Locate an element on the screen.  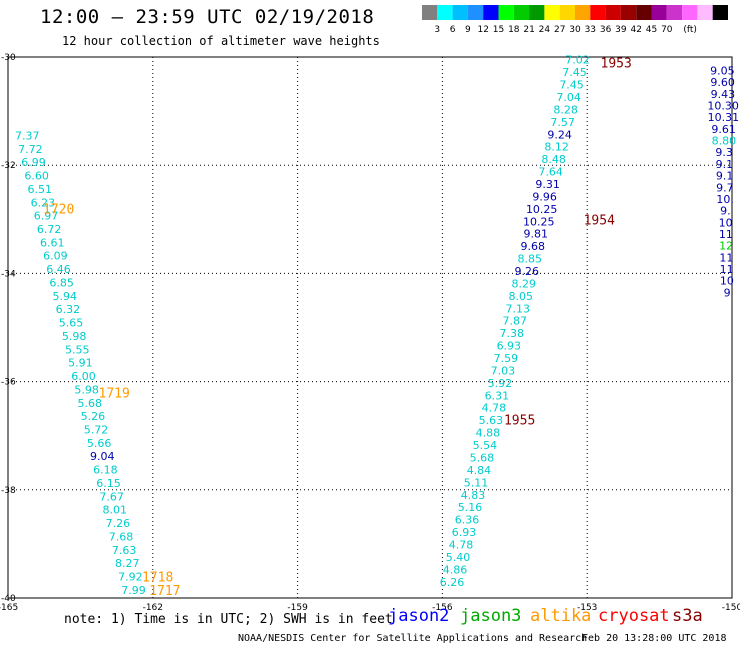
wave-height-value: 6.60 is located at coordinates (36, 176).